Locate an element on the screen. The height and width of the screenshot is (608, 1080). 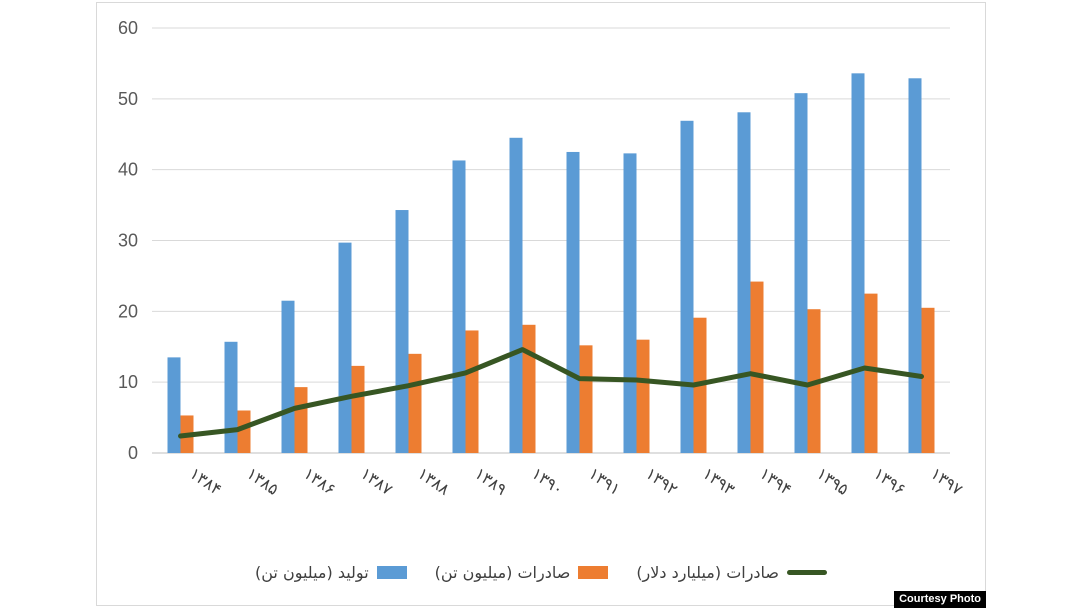
y-tick-label: 0 is located at coordinates (133, 453).